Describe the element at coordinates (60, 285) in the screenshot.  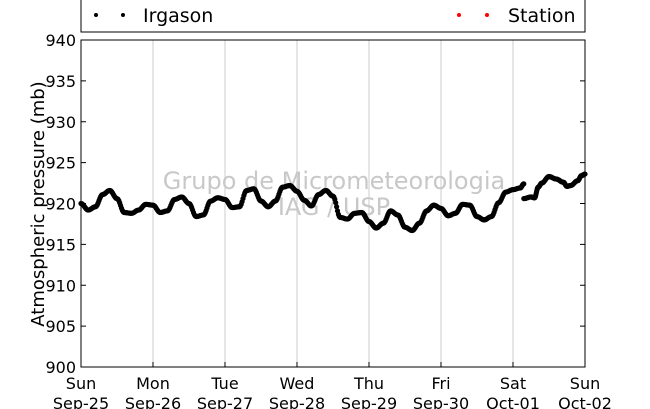
I see `y-tick-label: 910` at that location.